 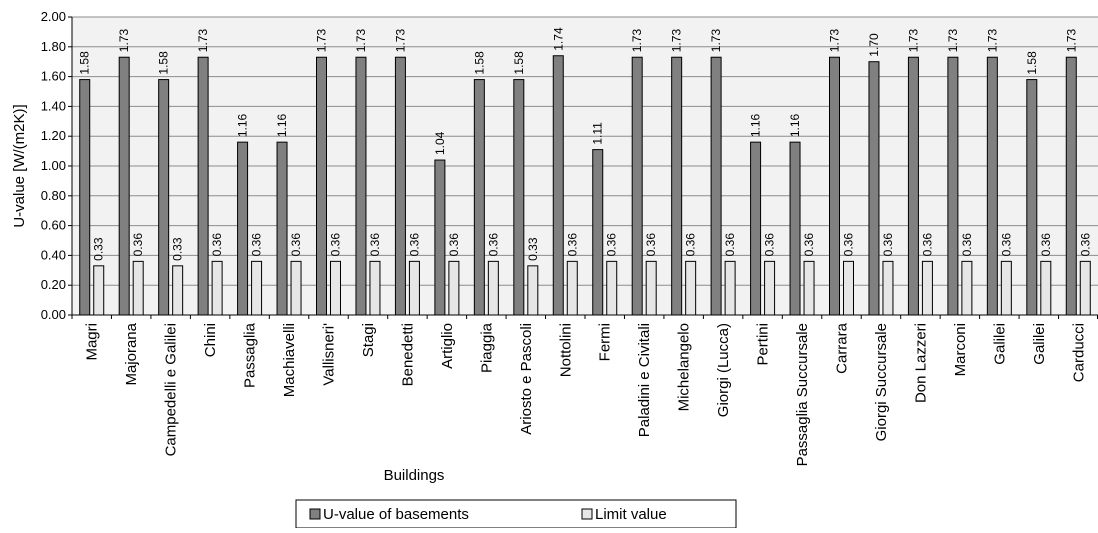 I want to click on legend: U-value of basements Limit value, so click(x=516, y=514).